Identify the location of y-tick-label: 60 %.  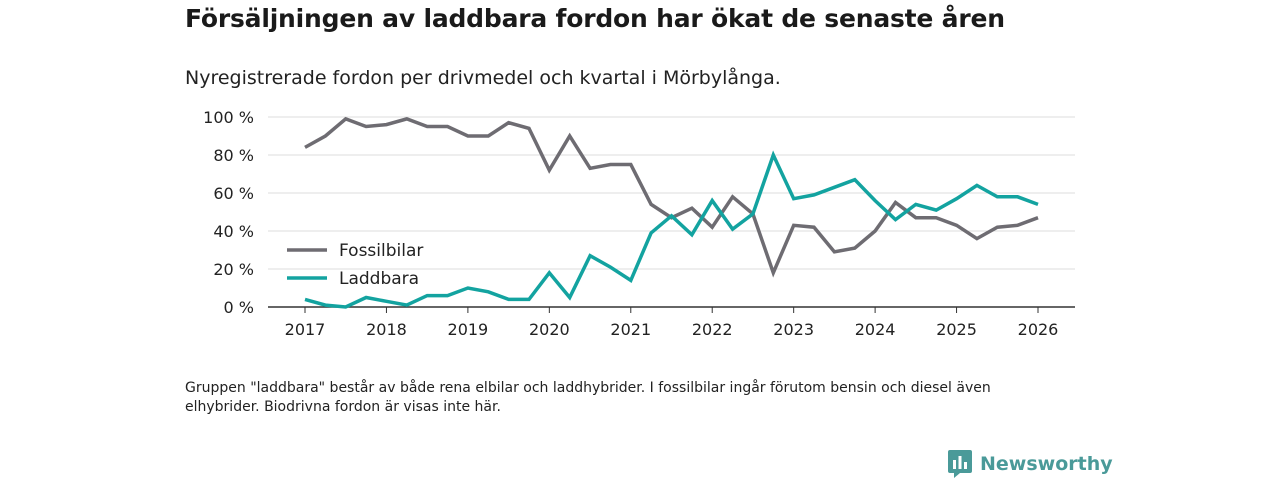
(233, 193).